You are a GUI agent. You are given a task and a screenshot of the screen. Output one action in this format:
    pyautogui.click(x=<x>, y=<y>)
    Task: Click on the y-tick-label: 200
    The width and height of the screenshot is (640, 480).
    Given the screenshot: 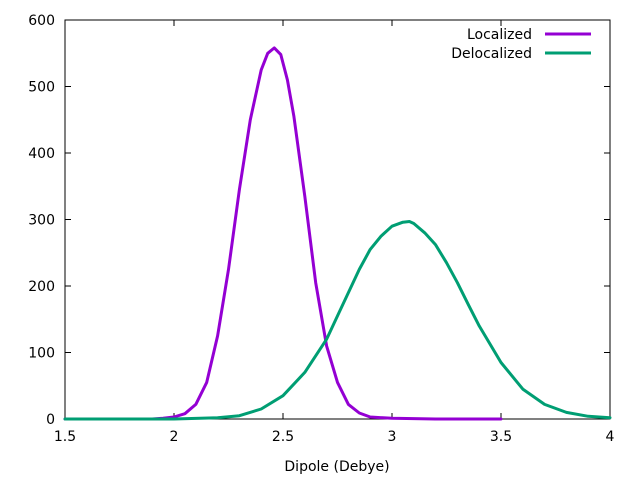 What is the action you would take?
    pyautogui.click(x=41, y=287)
    